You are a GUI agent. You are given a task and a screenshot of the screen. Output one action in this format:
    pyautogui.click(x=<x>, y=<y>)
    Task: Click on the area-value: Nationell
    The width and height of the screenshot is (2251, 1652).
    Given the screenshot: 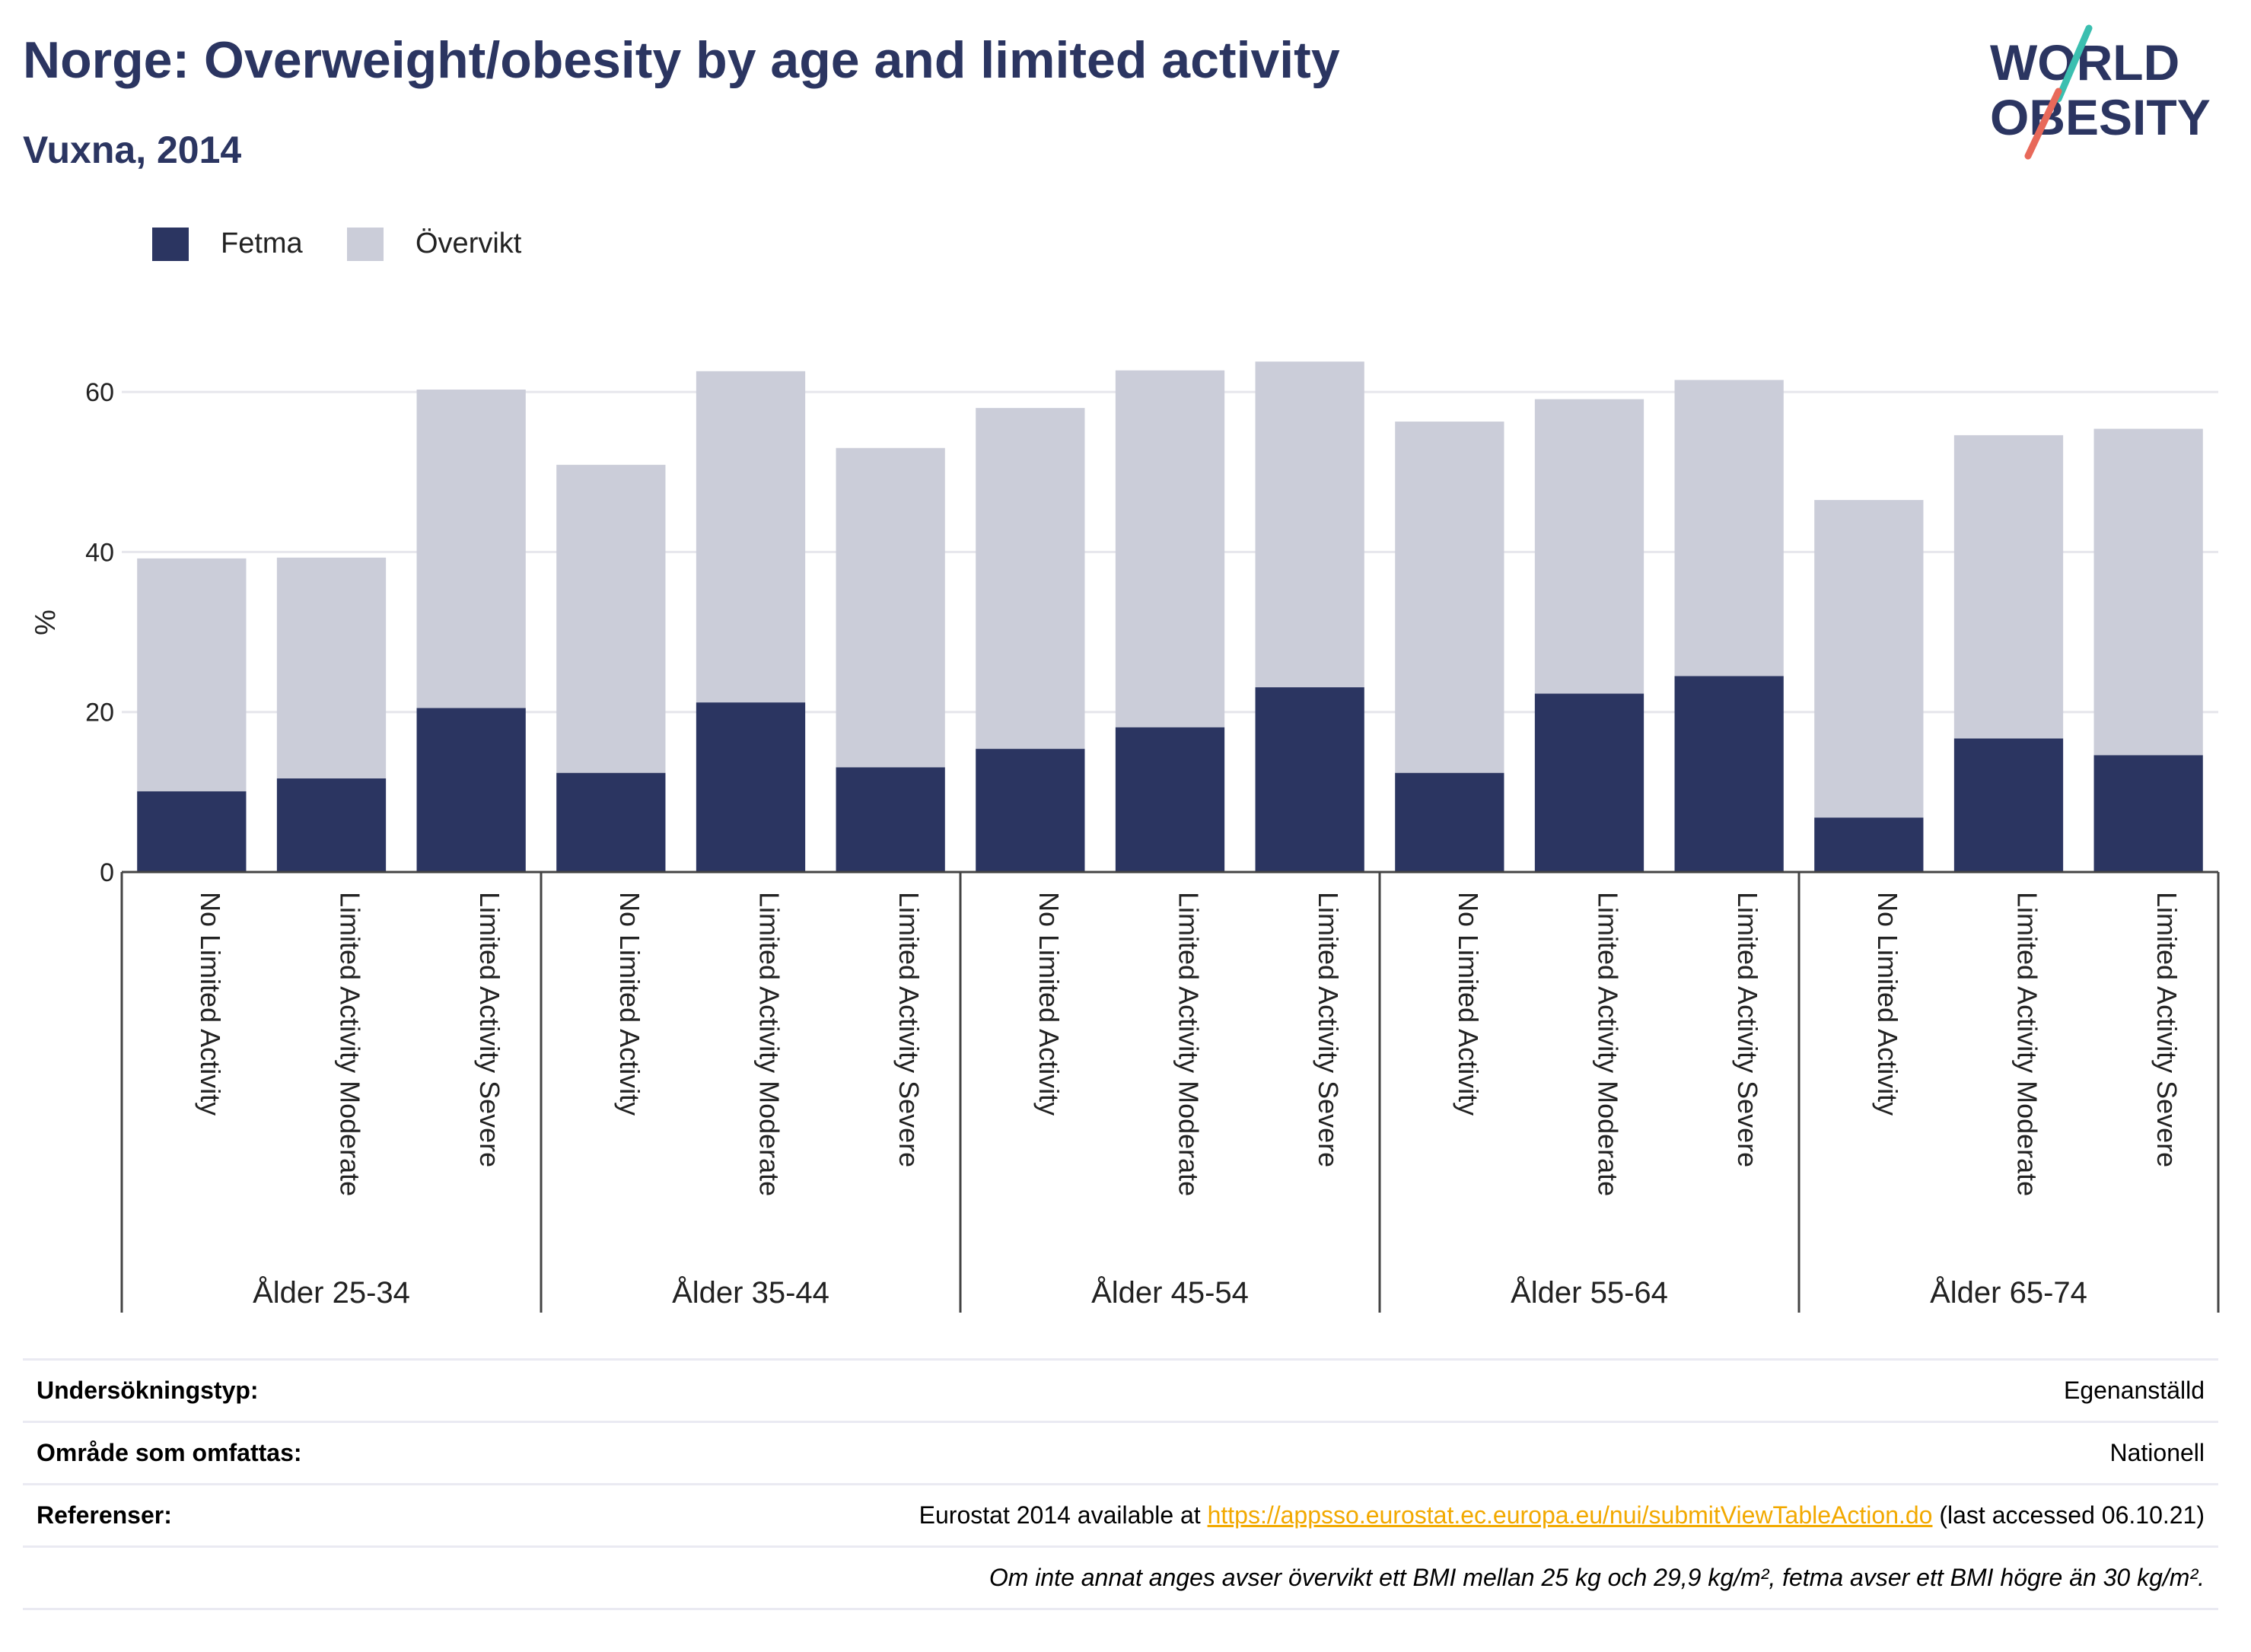 What is the action you would take?
    pyautogui.click(x=1320, y=1453)
    